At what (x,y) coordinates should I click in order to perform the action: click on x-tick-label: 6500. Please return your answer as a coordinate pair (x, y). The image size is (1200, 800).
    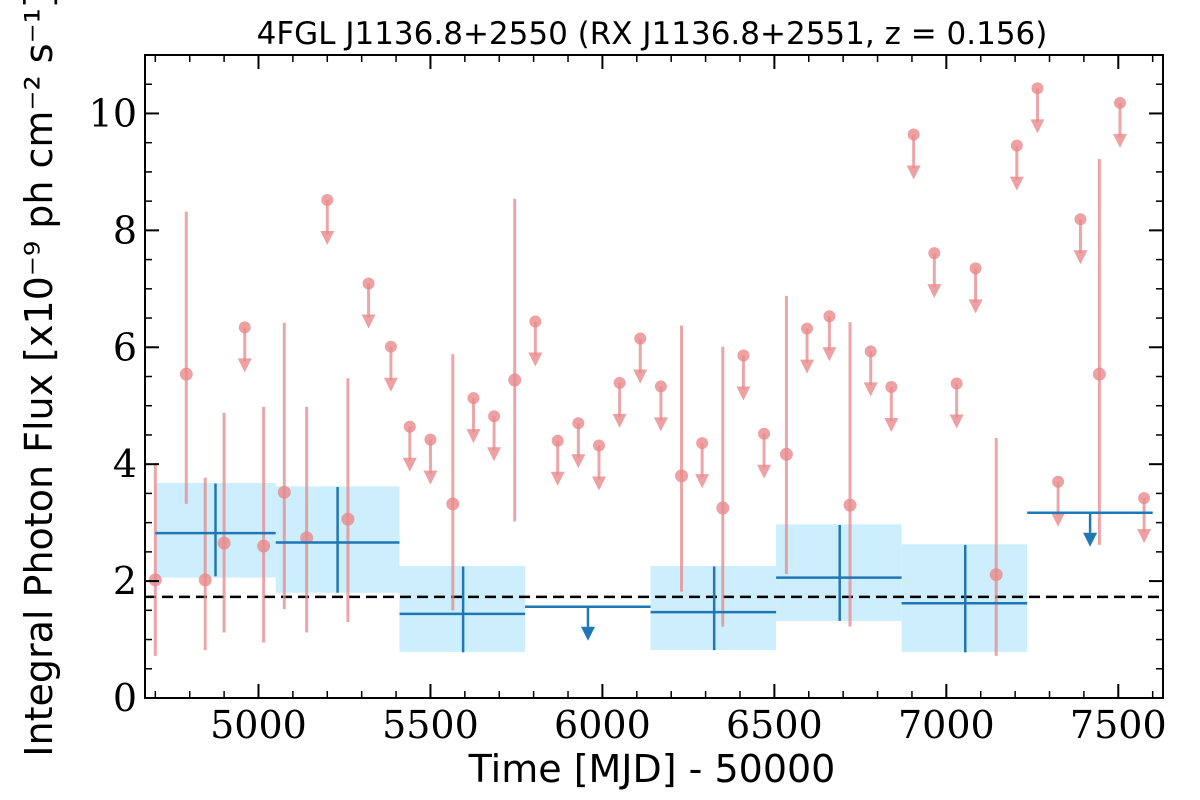
    Looking at the image, I should click on (774, 725).